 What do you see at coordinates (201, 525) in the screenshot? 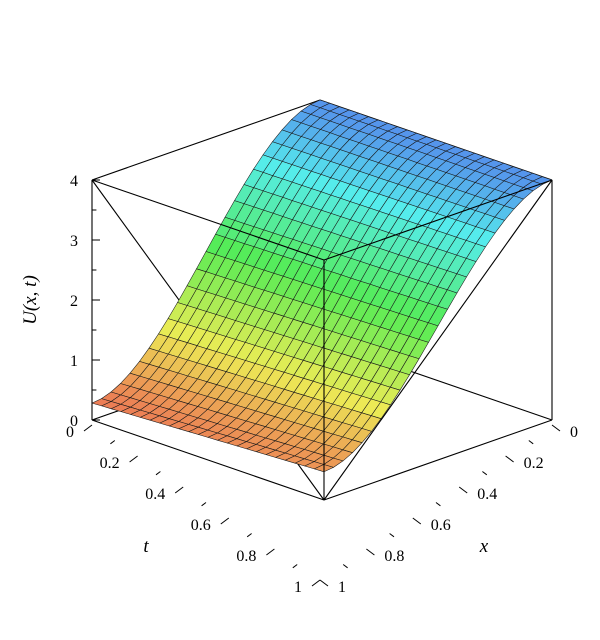
I see `t-axis-tick-label: 0.6` at bounding box center [201, 525].